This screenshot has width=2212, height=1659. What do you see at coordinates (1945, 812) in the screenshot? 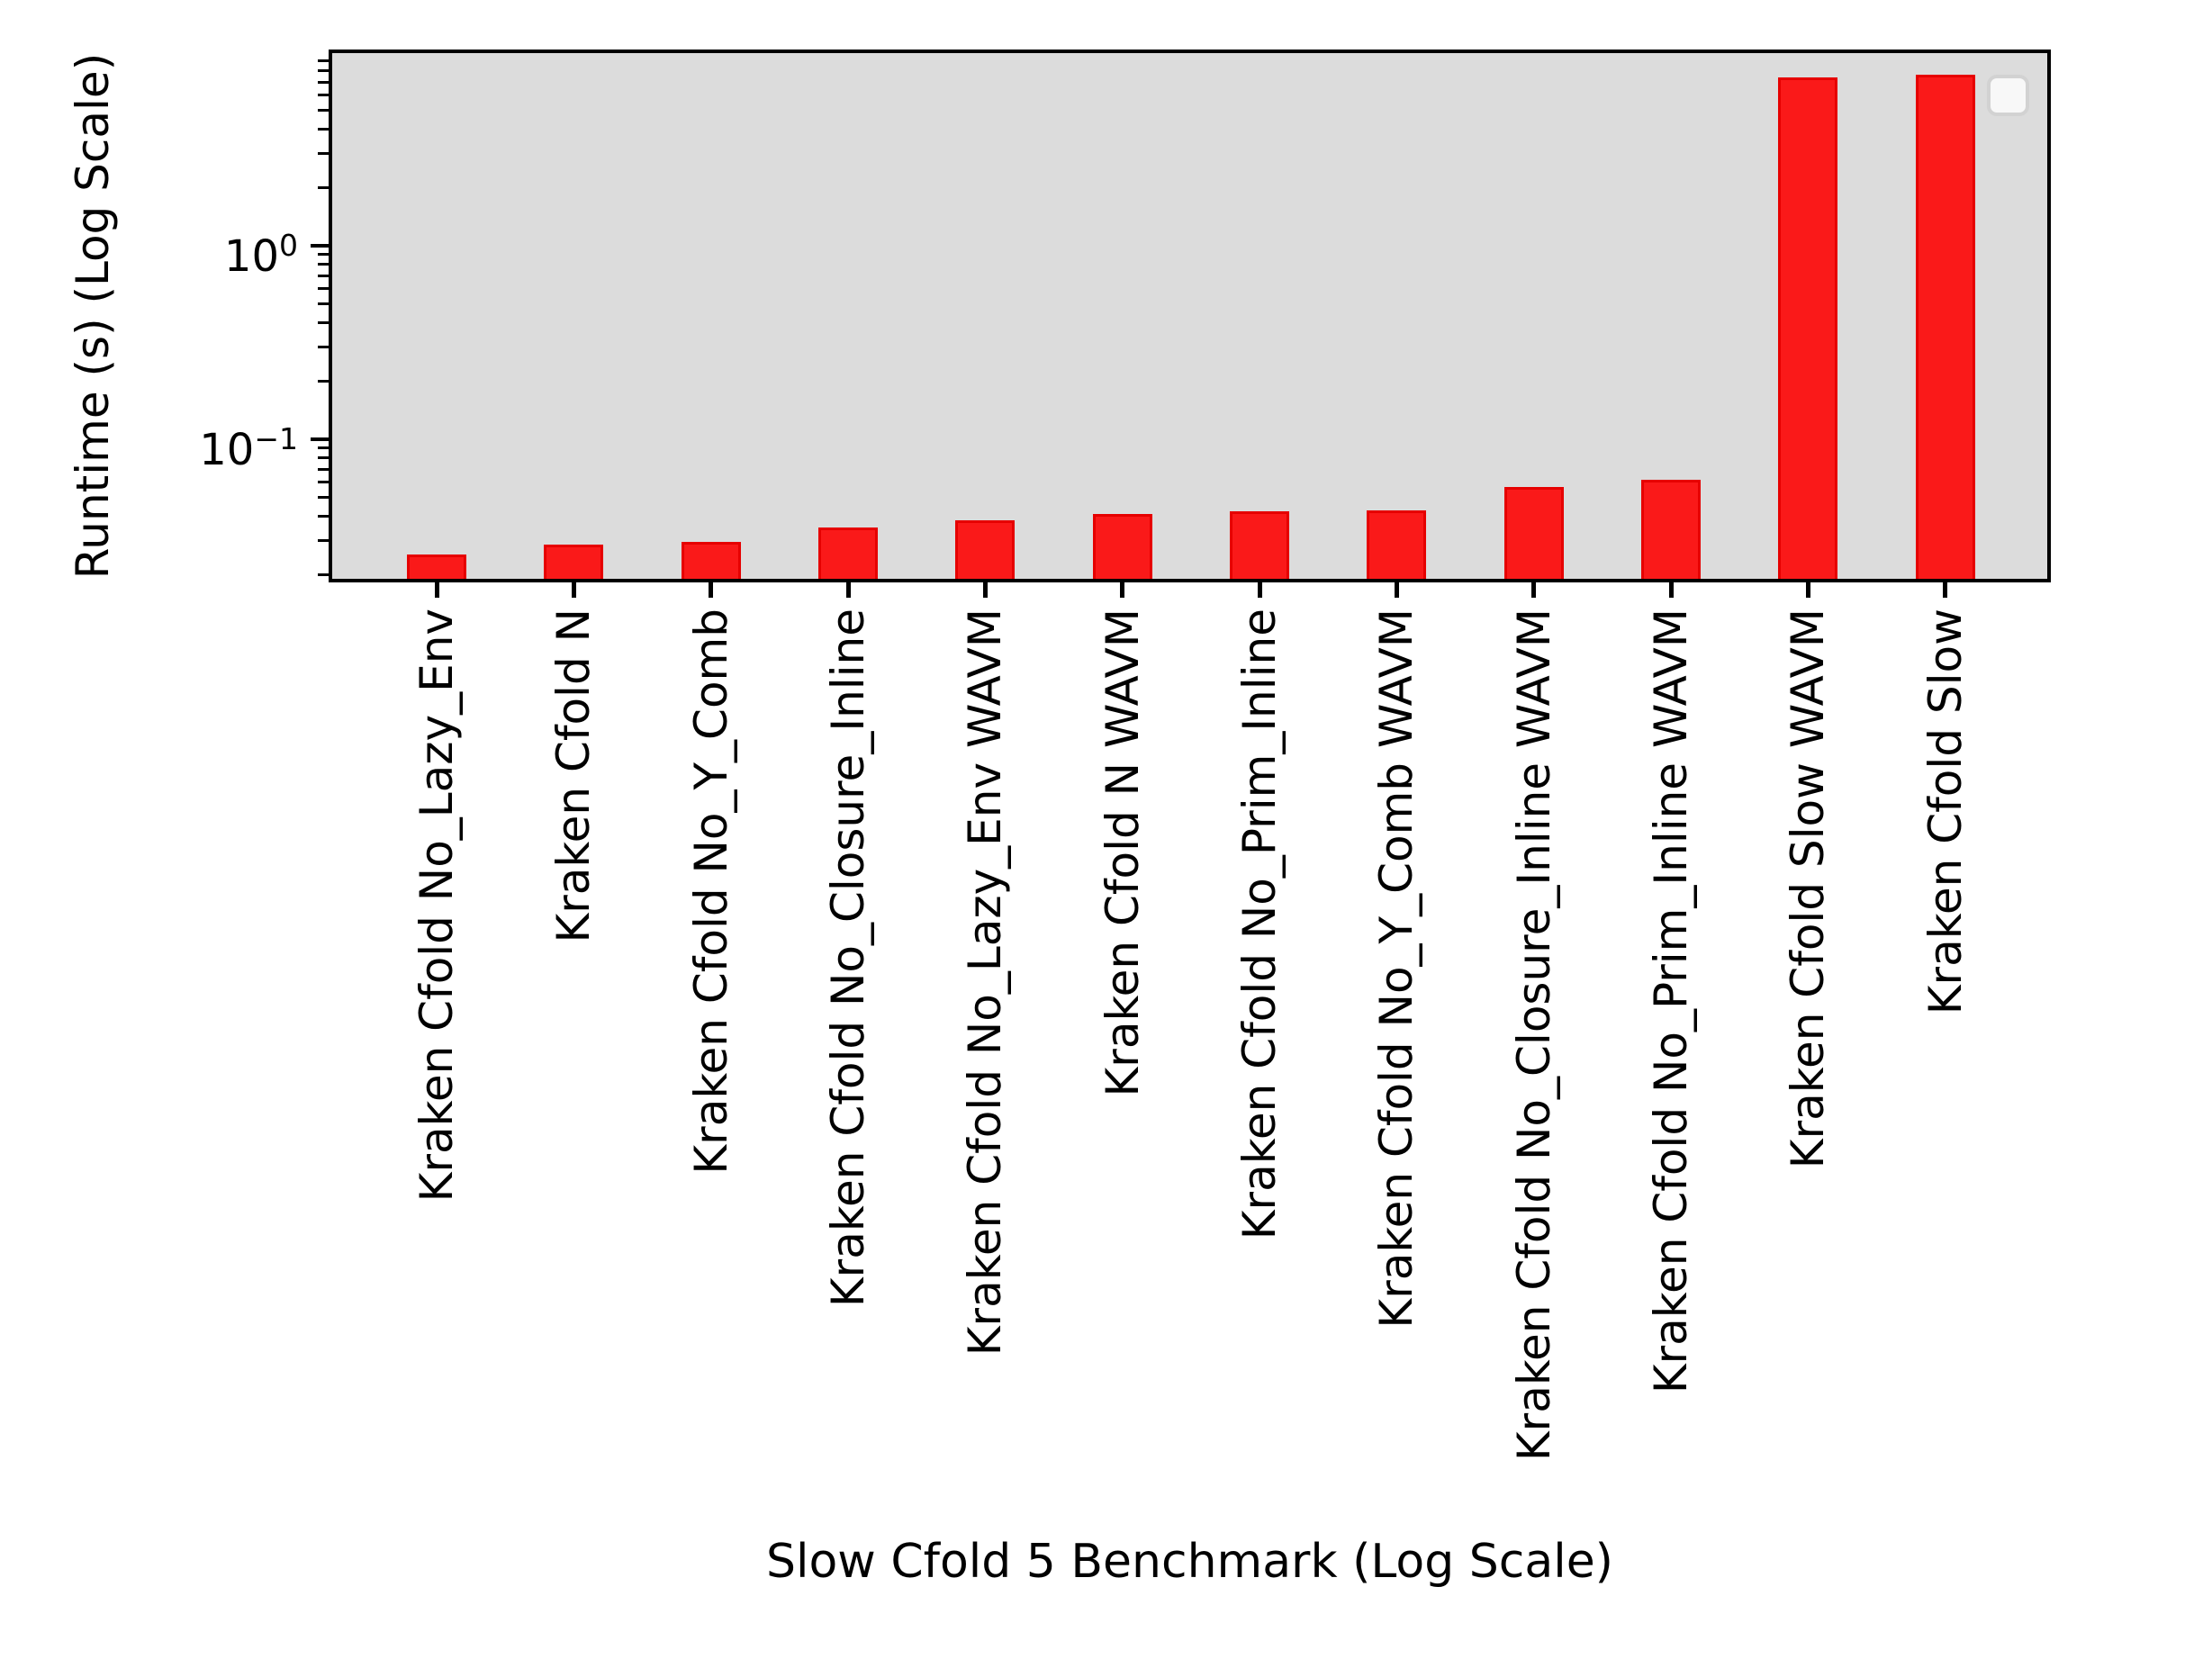
I see `x-tick-label-11: Kraken Cfold Slow` at bounding box center [1945, 812].